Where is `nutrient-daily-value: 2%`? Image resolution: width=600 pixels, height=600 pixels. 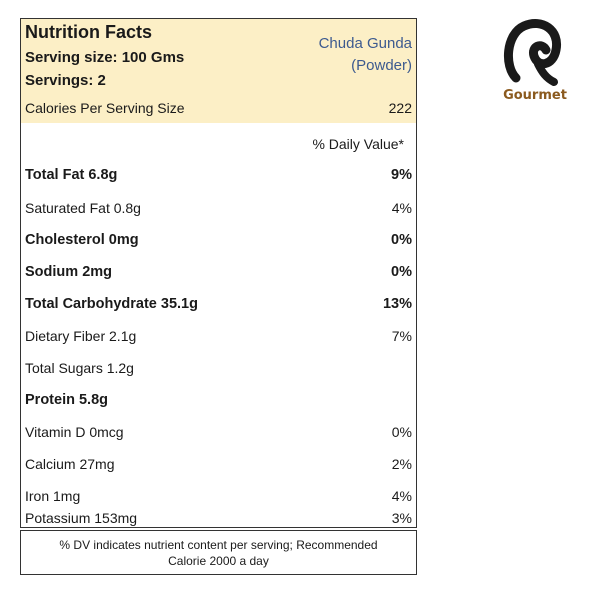
nutrient-daily-value: 2% is located at coordinates (401, 464).